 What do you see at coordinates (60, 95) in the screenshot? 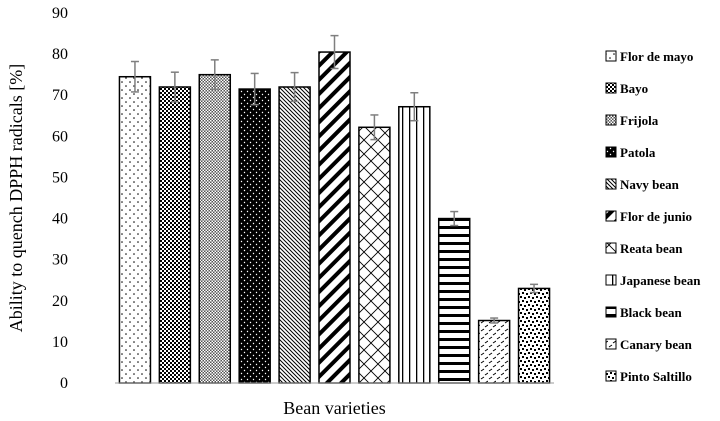
I see `y-tick-label: 70` at bounding box center [60, 95].